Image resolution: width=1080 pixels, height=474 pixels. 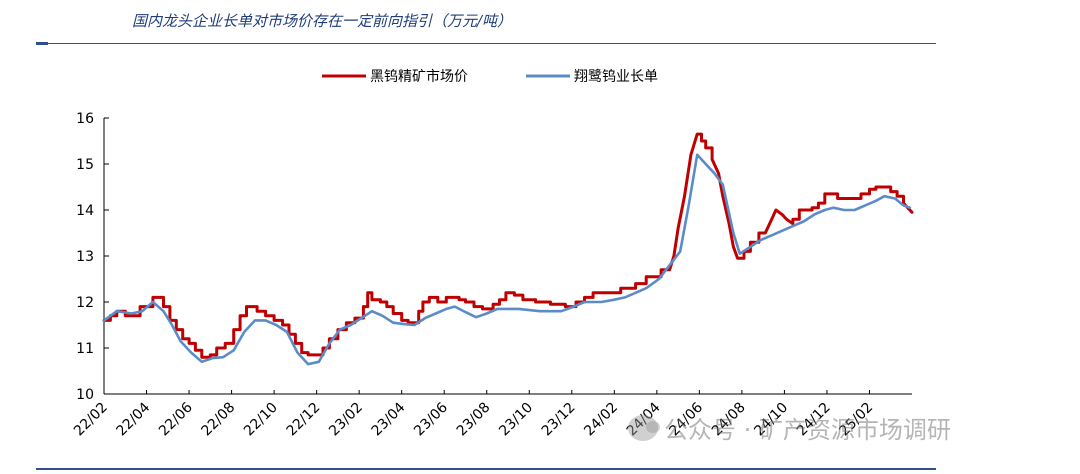 I want to click on title-divider, so click(x=486, y=43).